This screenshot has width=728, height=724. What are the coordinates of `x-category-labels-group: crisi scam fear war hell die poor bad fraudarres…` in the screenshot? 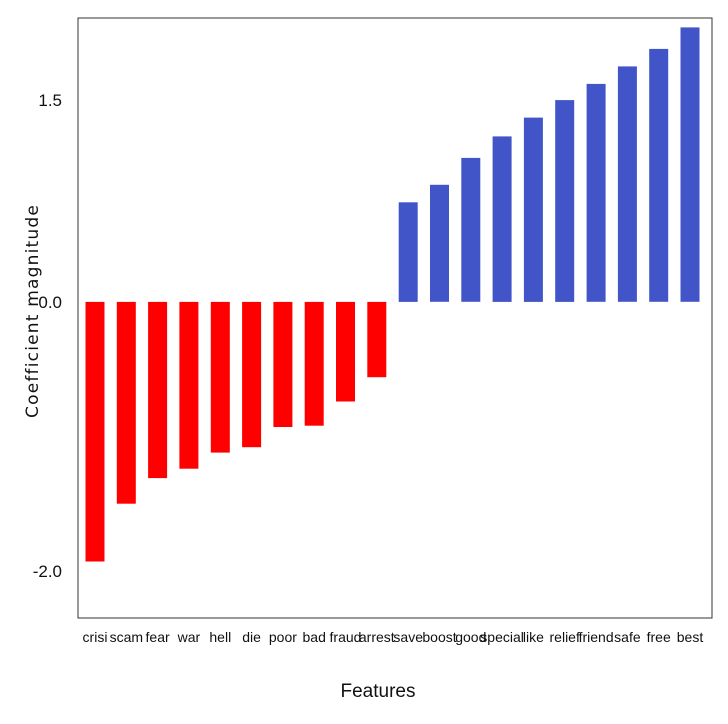 It's located at (393, 637).